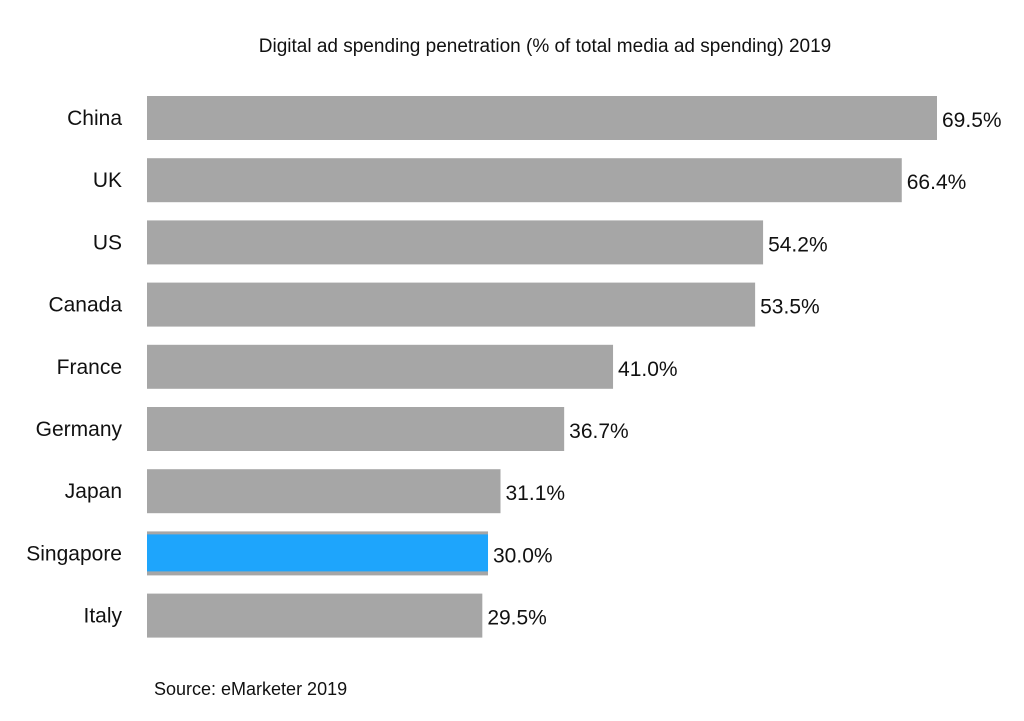 This screenshot has height=721, width=1024. What do you see at coordinates (972, 120) in the screenshot?
I see `data-label: 69.5%` at bounding box center [972, 120].